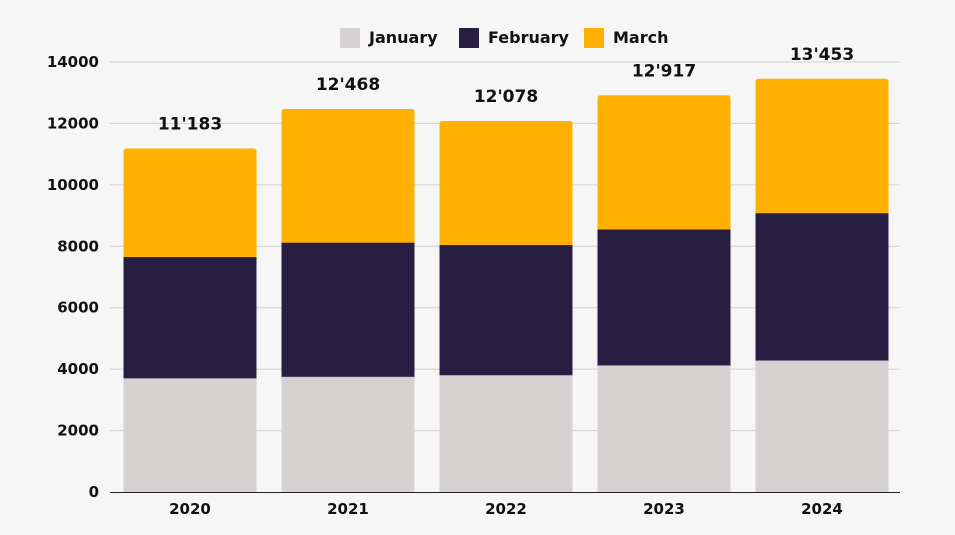 This screenshot has height=535, width=955. Describe the element at coordinates (78, 308) in the screenshot. I see `y-tick-label: 6000` at that location.